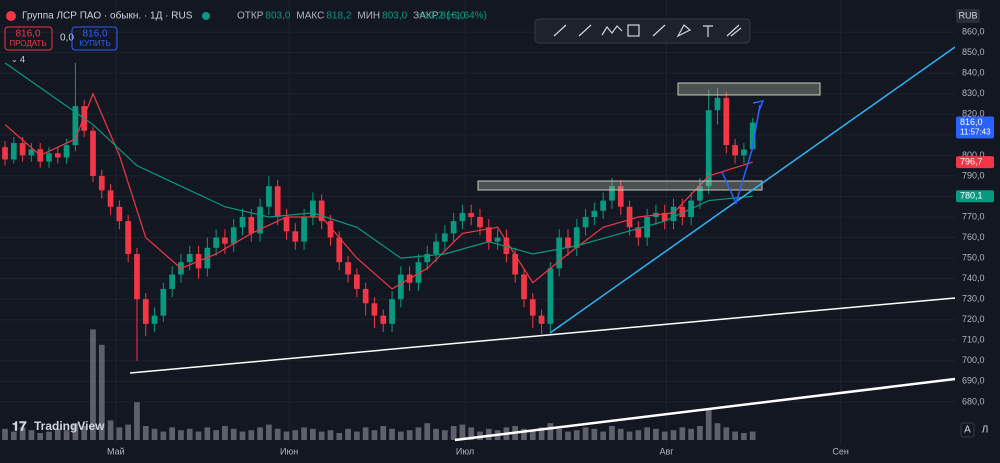  I want to click on tool-brush, so click(684, 31).